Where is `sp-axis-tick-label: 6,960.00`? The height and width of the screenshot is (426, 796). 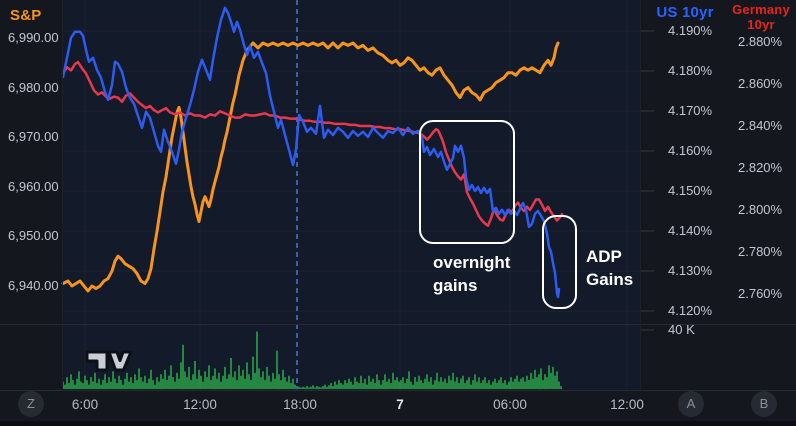
sp-axis-tick-label: 6,960.00 is located at coordinates (33, 186).